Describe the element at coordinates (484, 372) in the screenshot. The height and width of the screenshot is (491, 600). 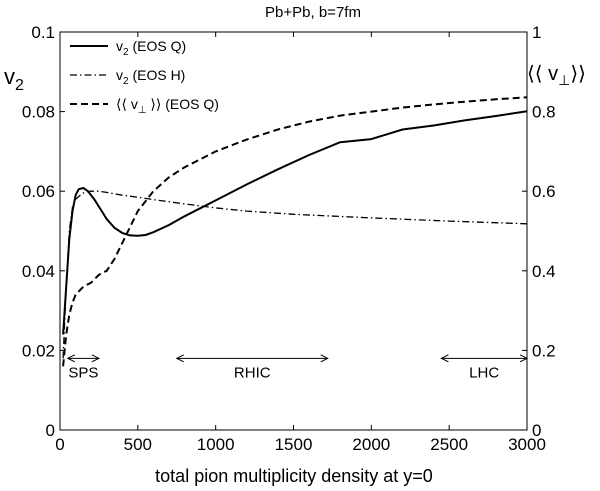
I see `range-label: LHC` at that location.